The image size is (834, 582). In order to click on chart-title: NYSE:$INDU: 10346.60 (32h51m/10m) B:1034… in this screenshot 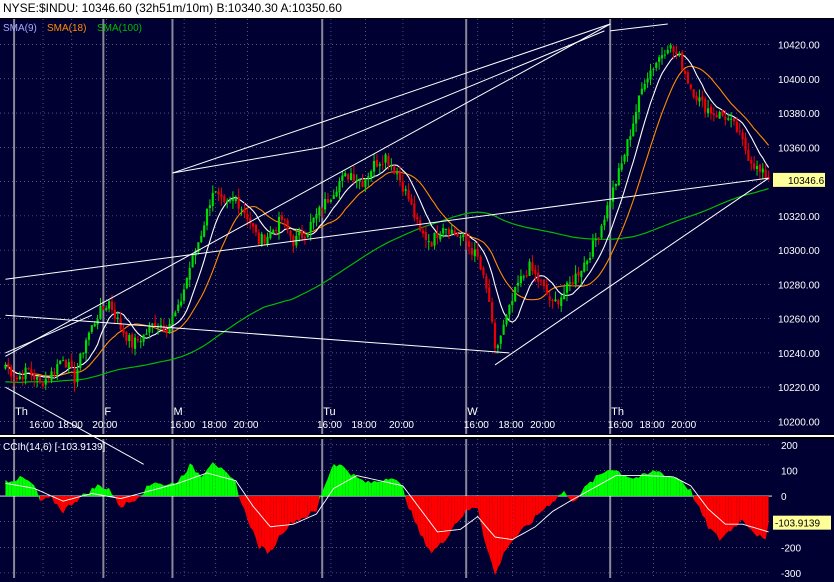, I will do `click(172, 8)`.